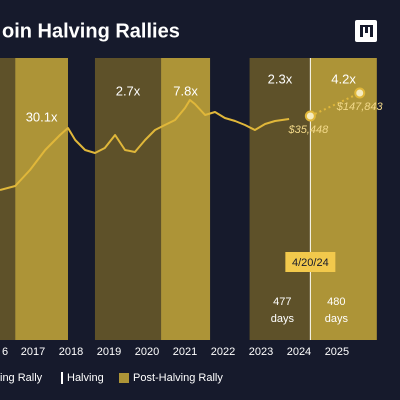  What do you see at coordinates (360, 107) in the screenshot?
I see `projection-label: $147,843` at bounding box center [360, 107].